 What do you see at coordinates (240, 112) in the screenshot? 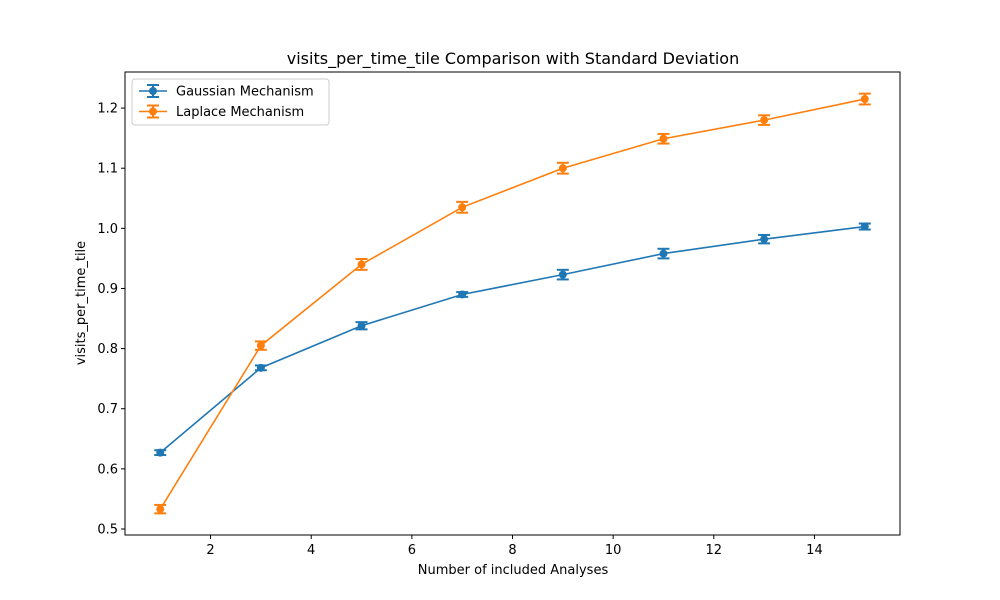
I see `legend-label: Laplace Mechanism` at bounding box center [240, 112].